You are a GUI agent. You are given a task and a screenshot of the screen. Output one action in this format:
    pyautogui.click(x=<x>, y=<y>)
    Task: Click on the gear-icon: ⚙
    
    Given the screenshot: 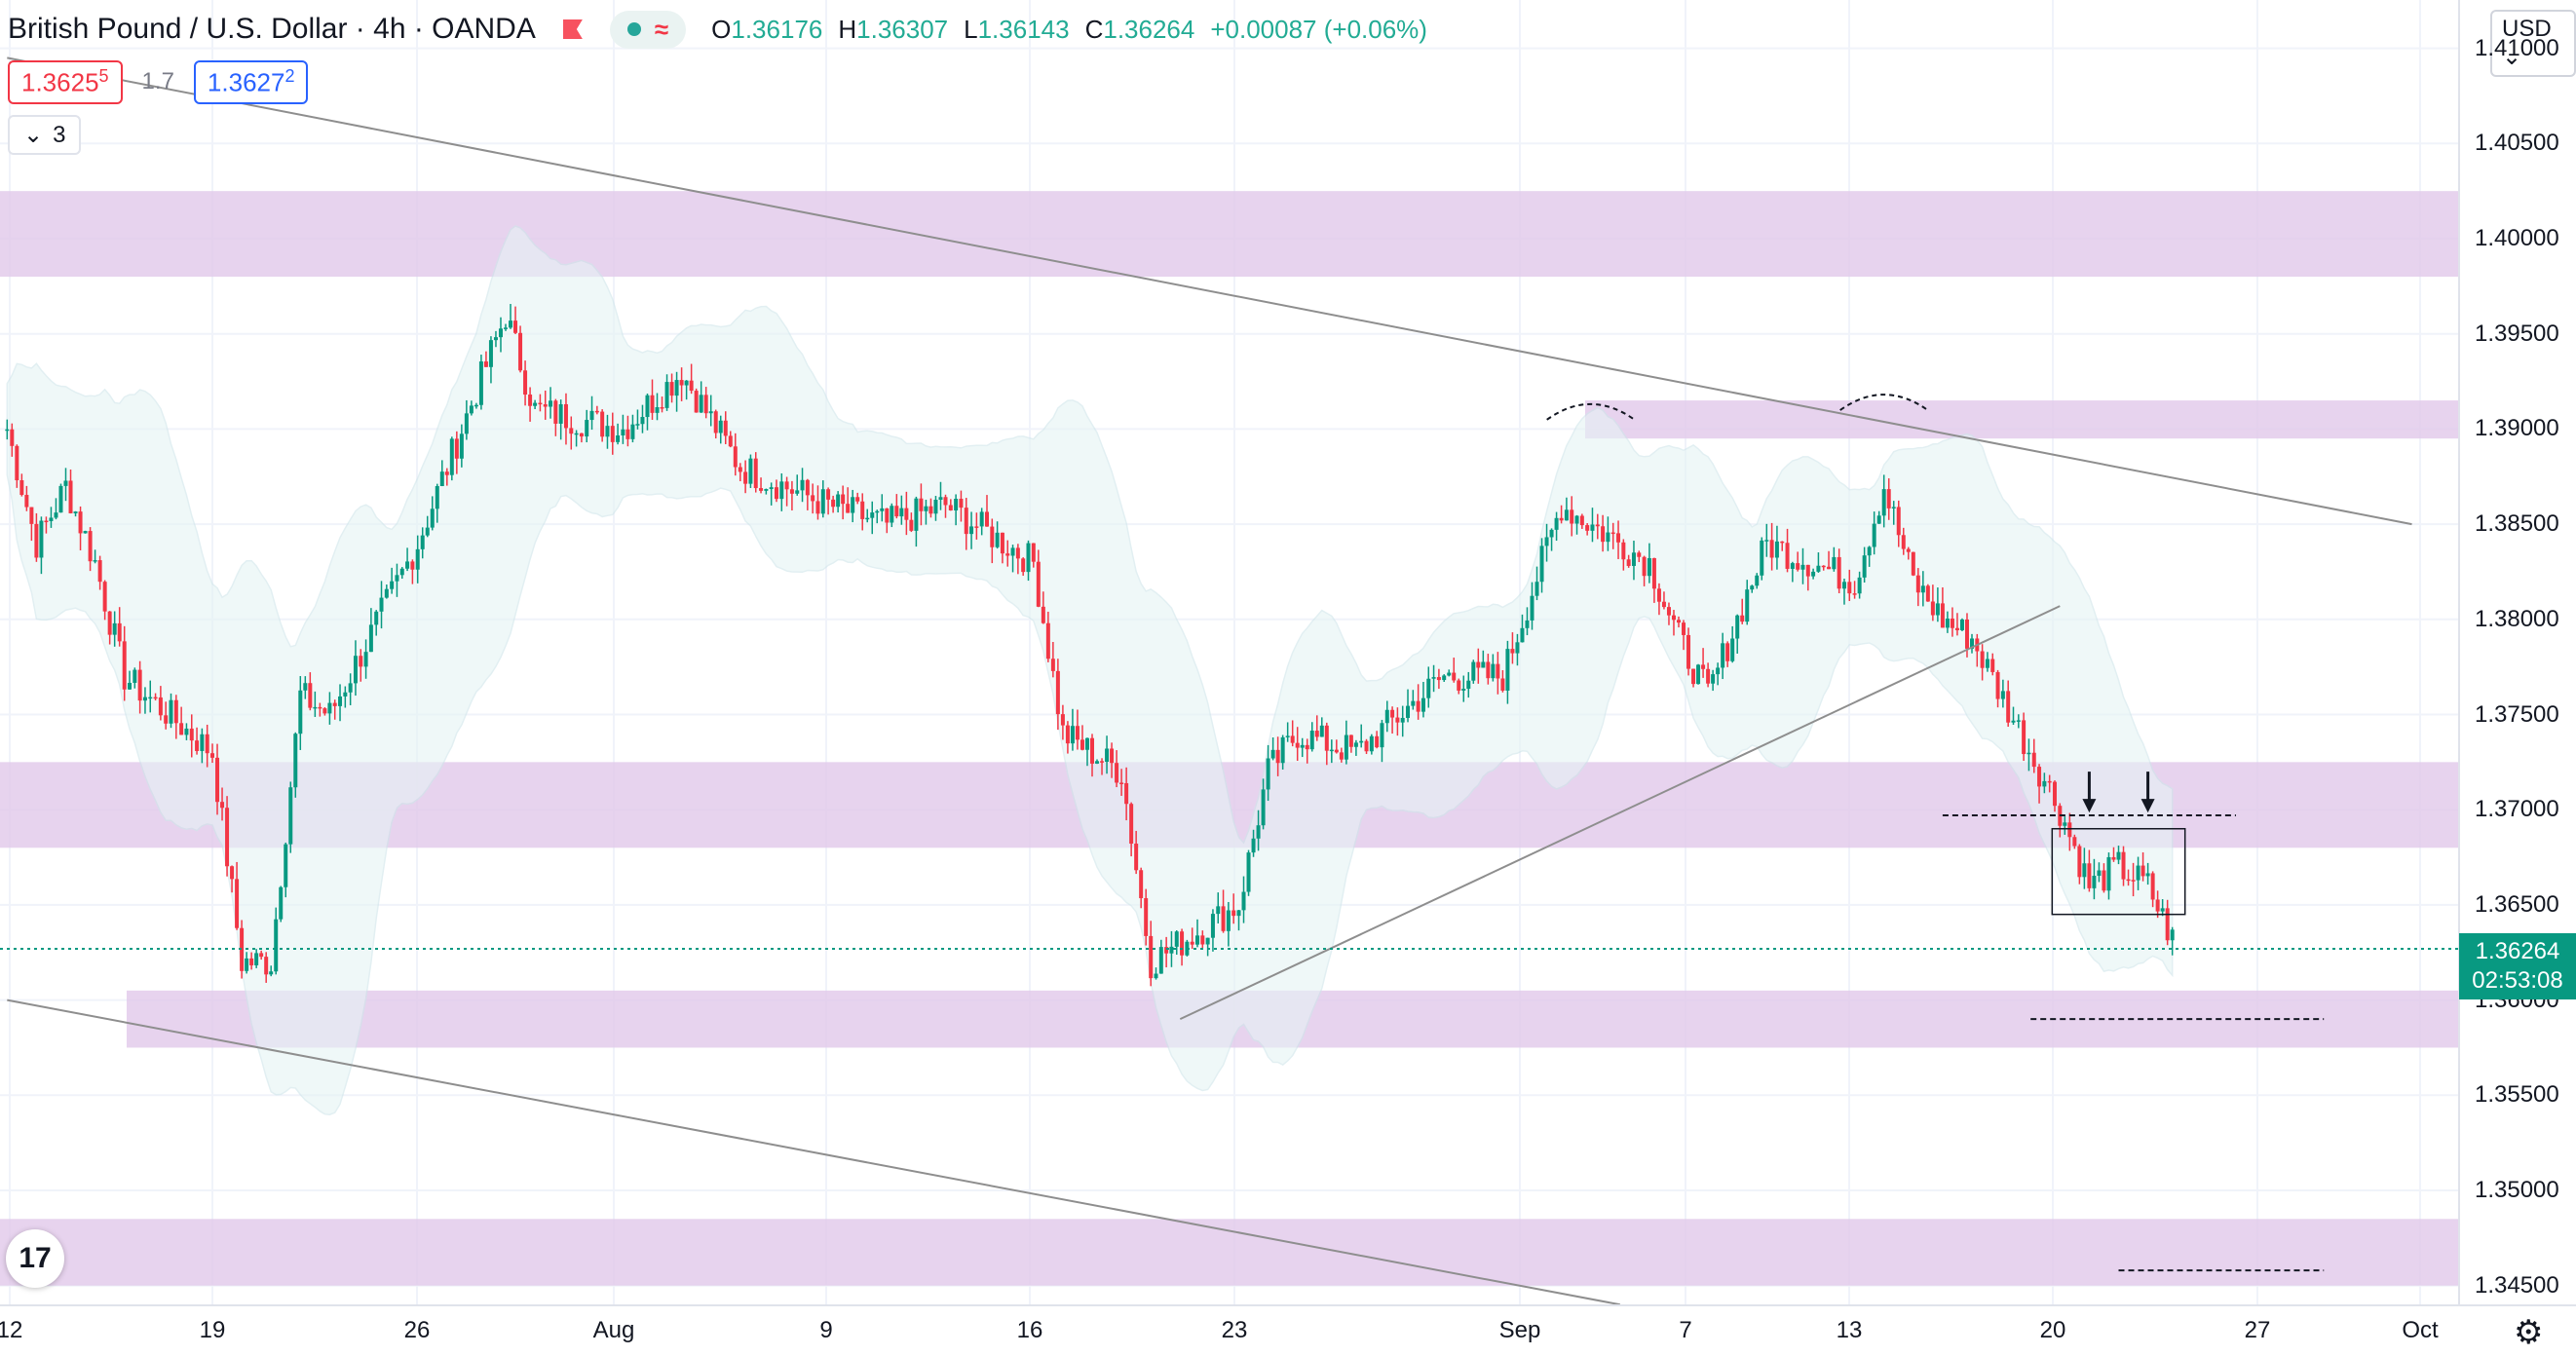 What is the action you would take?
    pyautogui.click(x=2529, y=1332)
    